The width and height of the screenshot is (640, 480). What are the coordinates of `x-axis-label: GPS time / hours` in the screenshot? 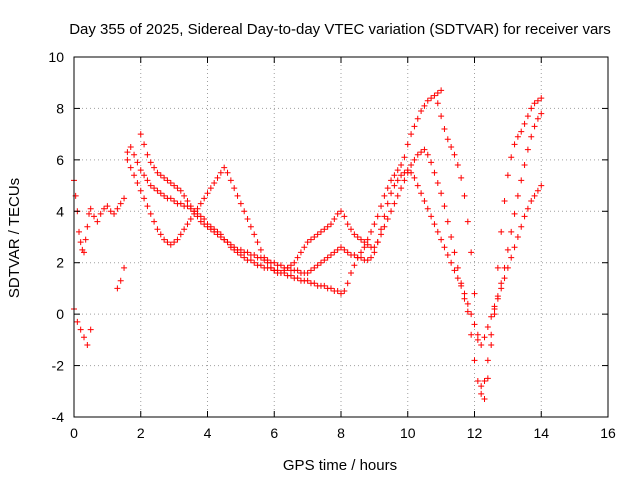 It's located at (340, 465).